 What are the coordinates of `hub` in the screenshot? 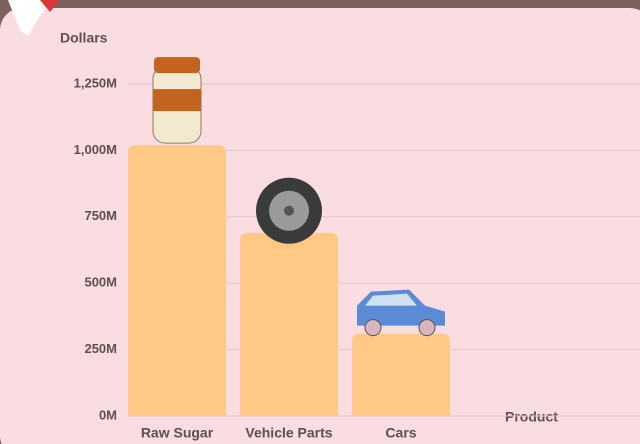 It's located at (289, 210).